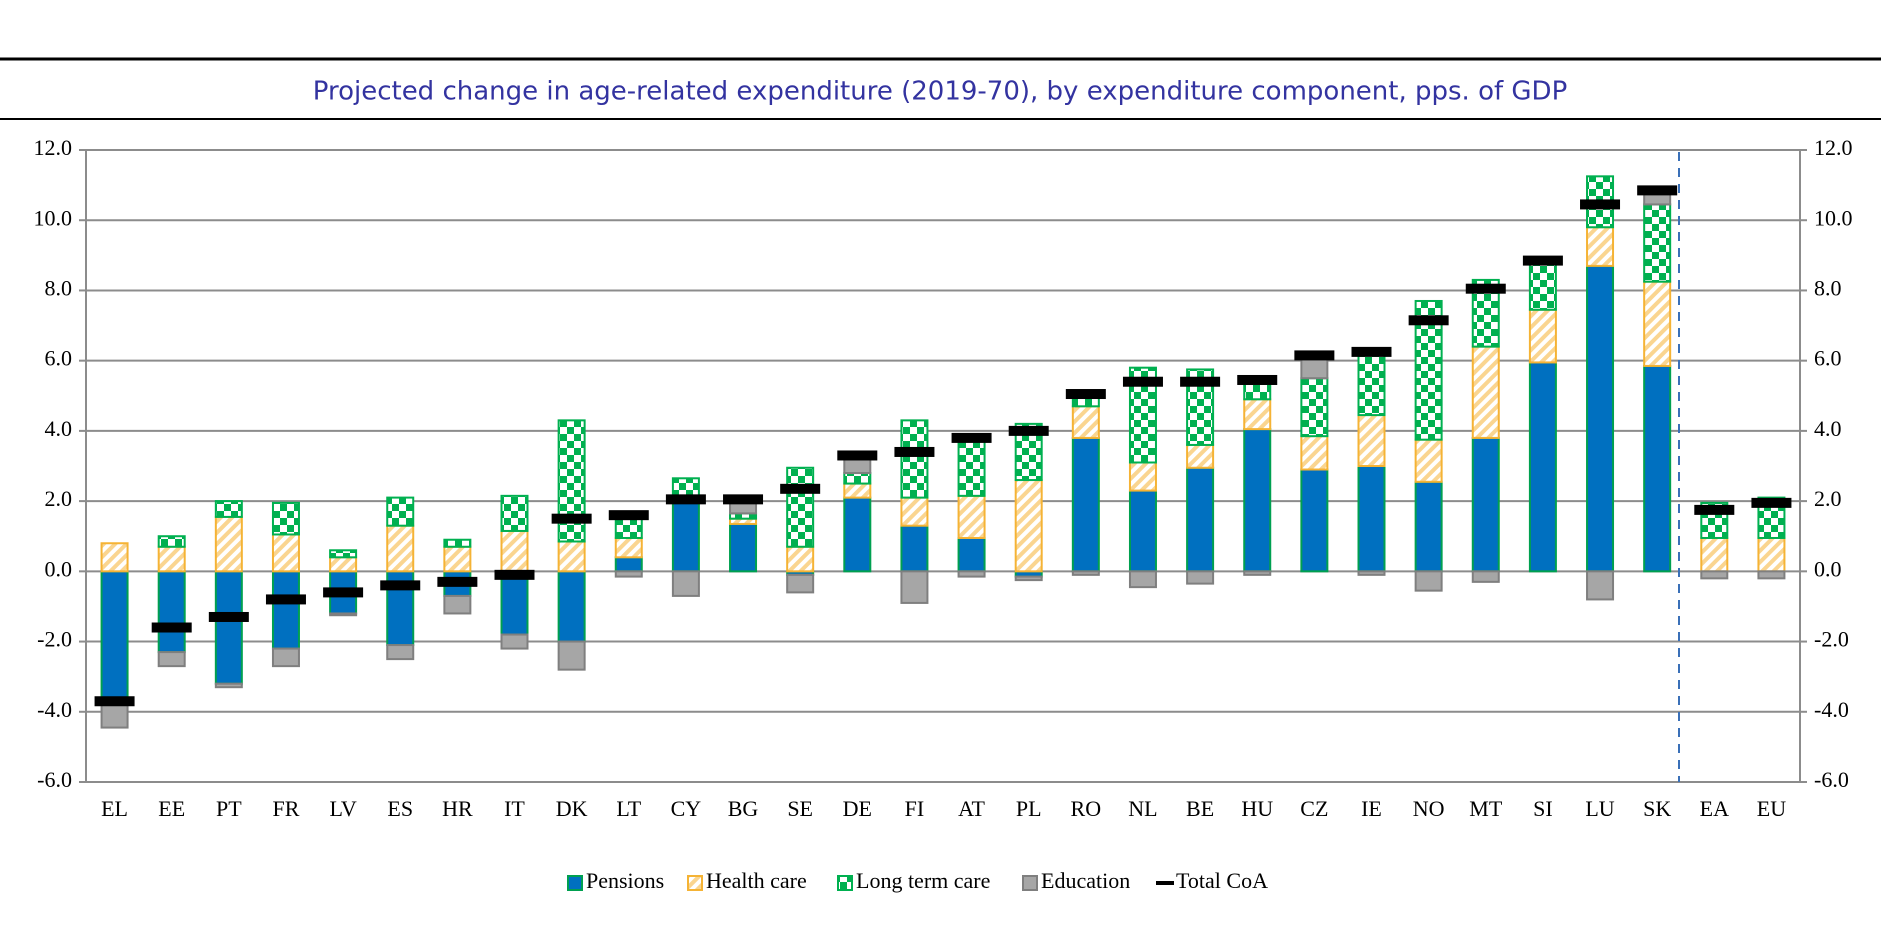 This screenshot has height=929, width=1881. I want to click on y2-tick-label: -6.0, so click(1831, 779).